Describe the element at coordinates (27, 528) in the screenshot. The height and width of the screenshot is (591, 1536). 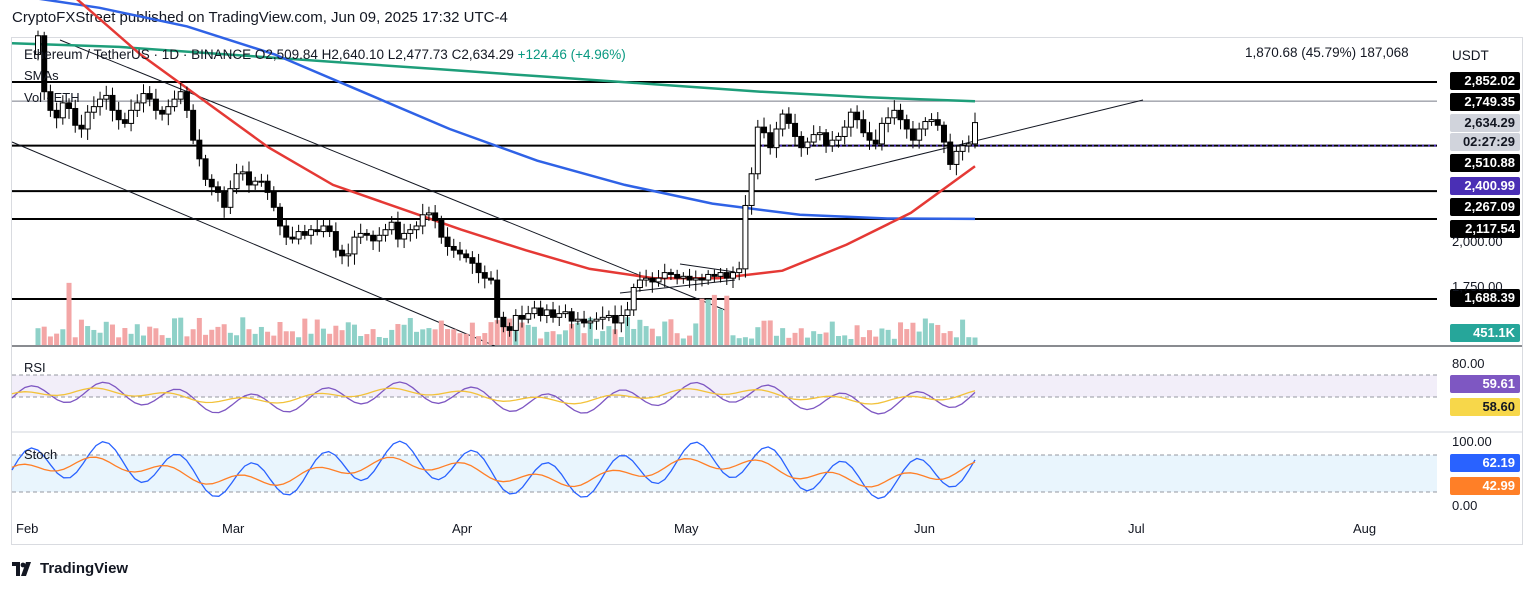
I see `month-feb: Feb` at that location.